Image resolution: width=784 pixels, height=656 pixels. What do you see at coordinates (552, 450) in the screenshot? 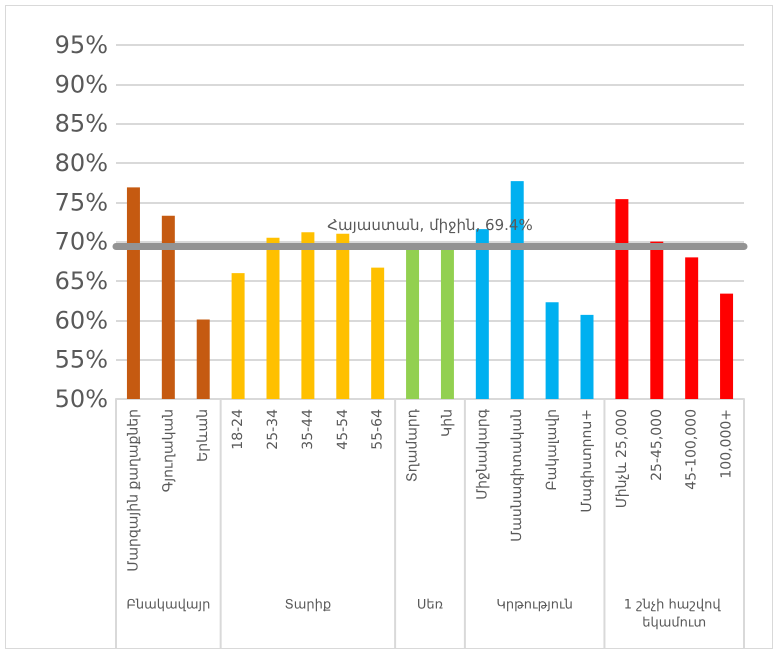
I see `x-tick-label: Բակալավր` at bounding box center [552, 450].